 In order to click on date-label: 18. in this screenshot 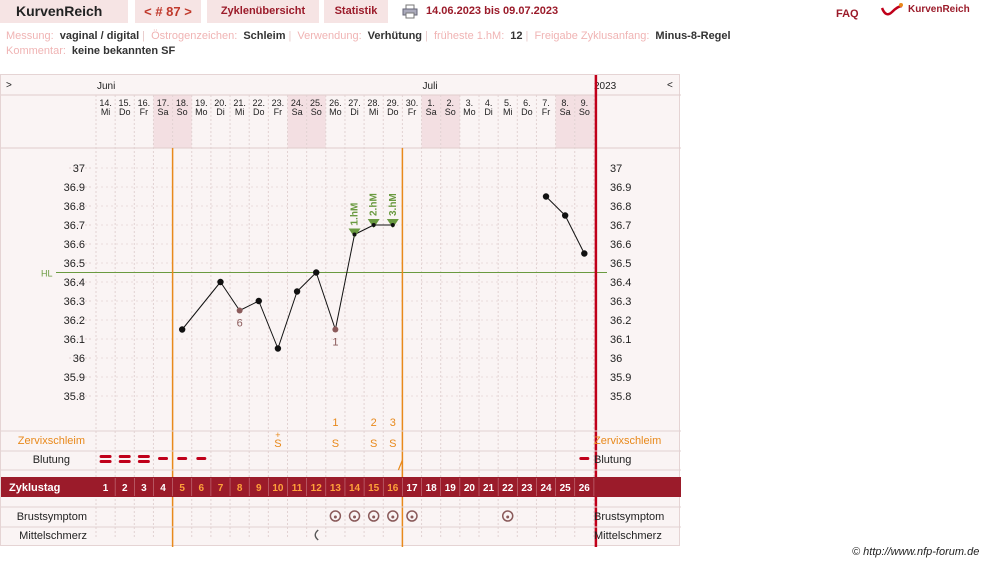, I will do `click(182, 103)`.